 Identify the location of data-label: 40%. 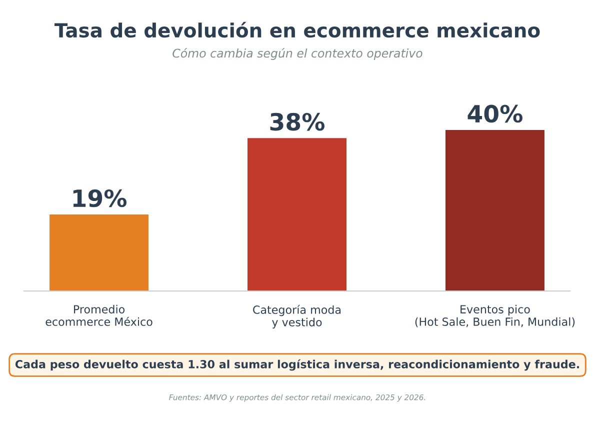
(495, 113).